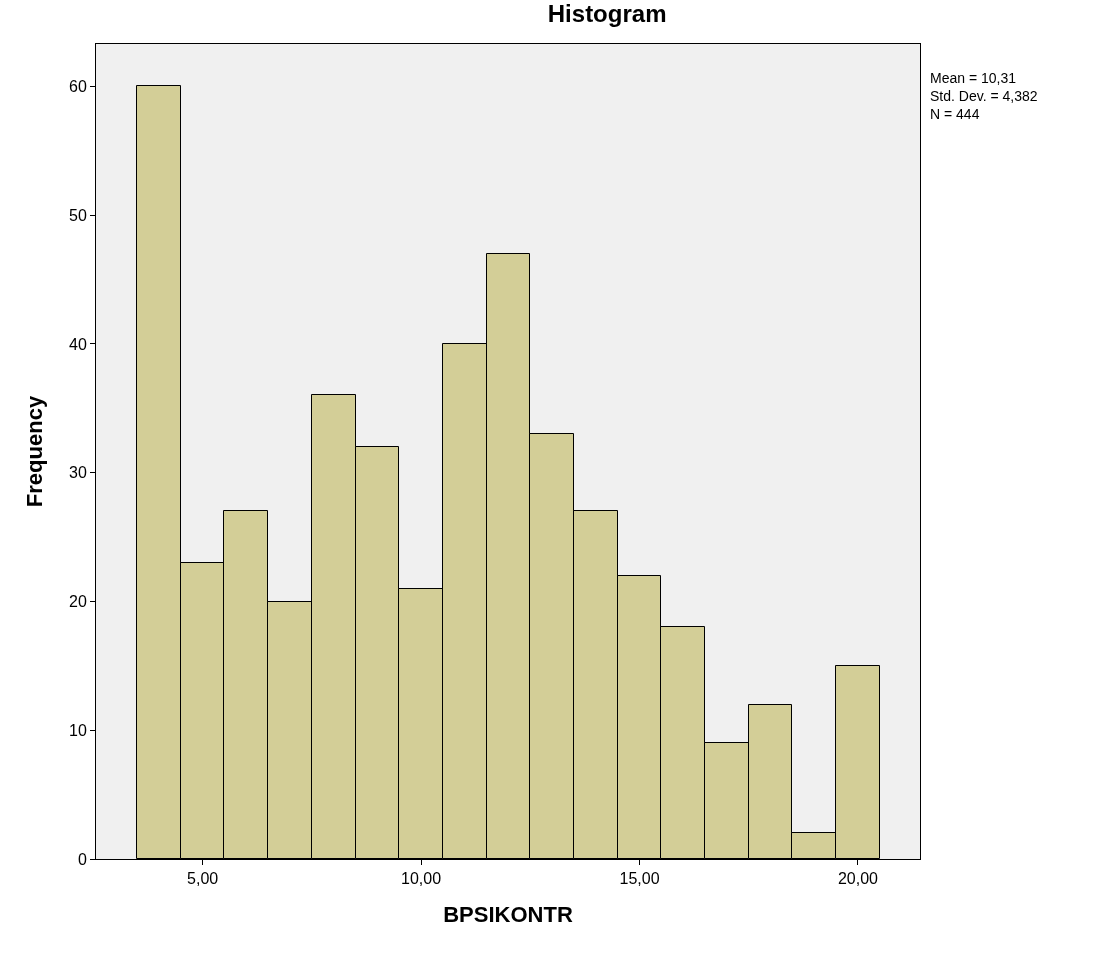 The image size is (1114, 955). Describe the element at coordinates (984, 96) in the screenshot. I see `text: Std. Dev. = 4,382` at that location.